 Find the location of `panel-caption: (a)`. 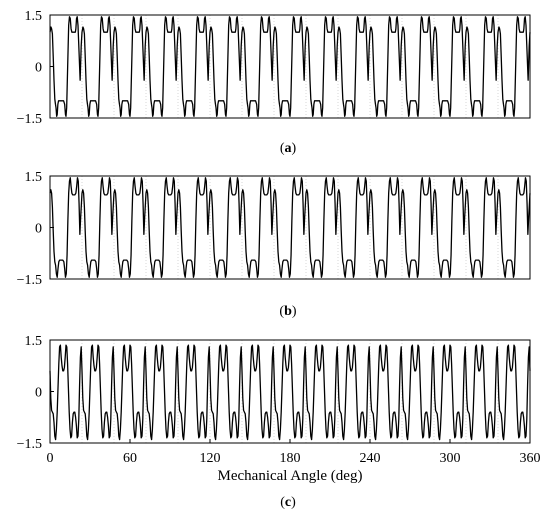

panel-caption: (a) is located at coordinates (288, 148).